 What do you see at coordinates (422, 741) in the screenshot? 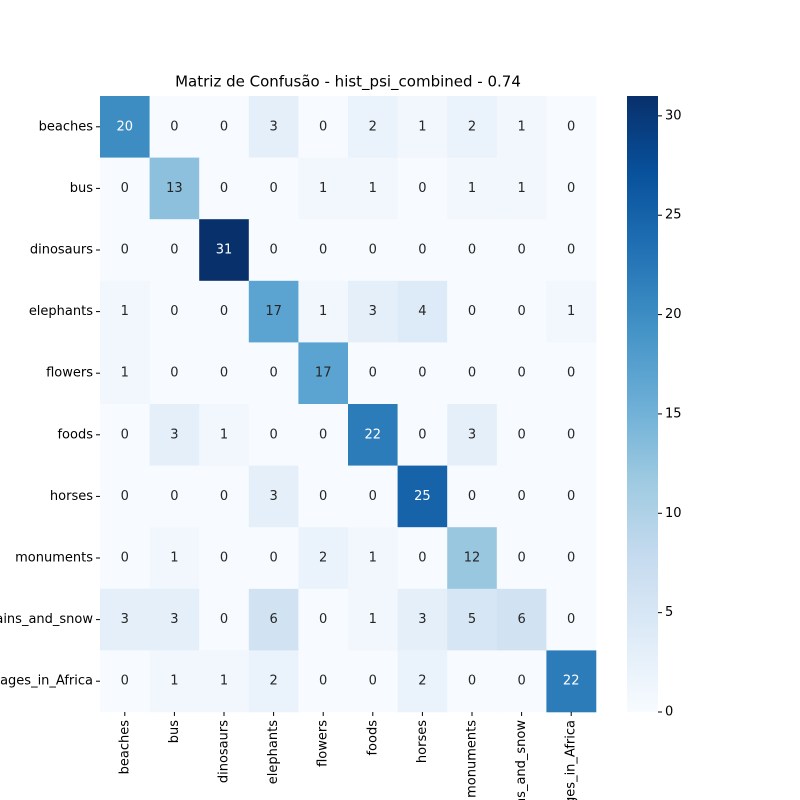
I see `x-tick-label: horses` at bounding box center [422, 741].